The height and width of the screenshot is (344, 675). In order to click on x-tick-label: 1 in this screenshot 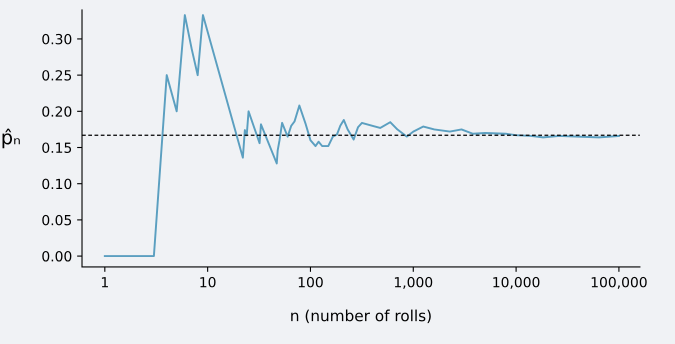, I will do `click(105, 282)`.